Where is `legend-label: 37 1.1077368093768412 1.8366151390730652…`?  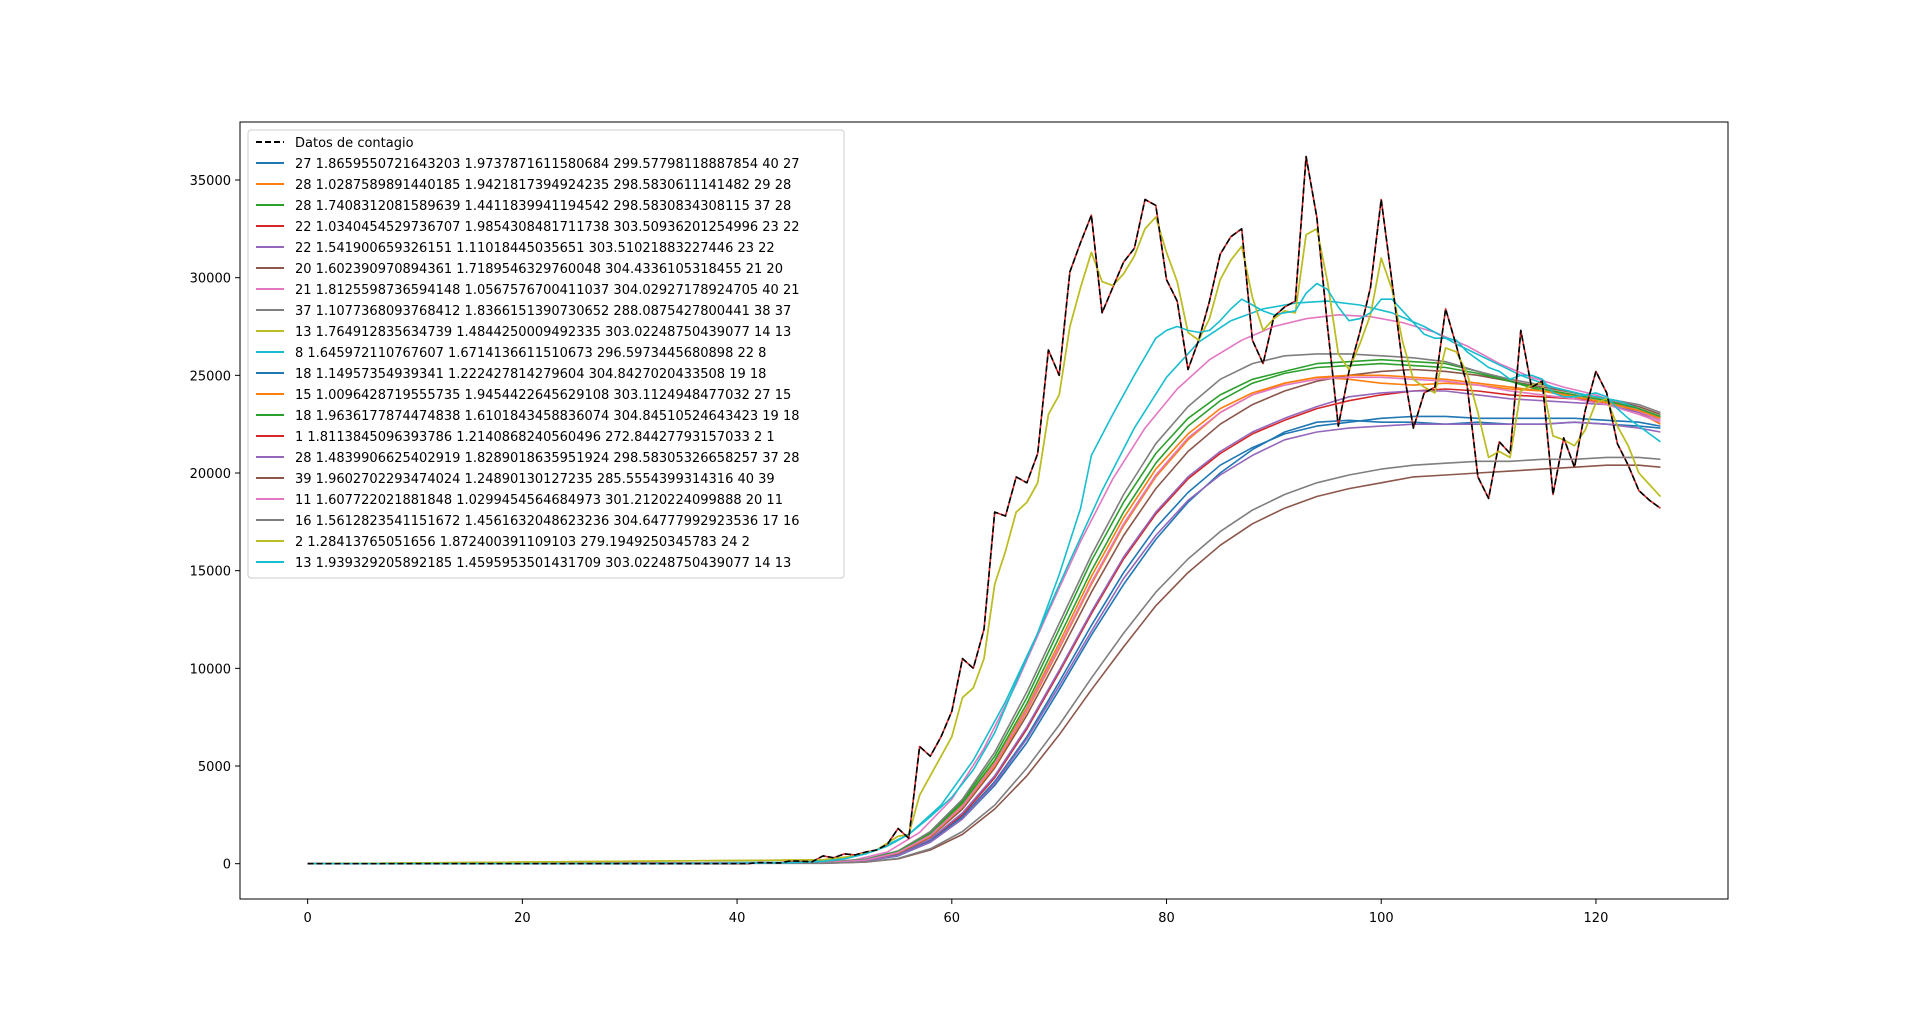
legend-label: 37 1.1077368093768412 1.8366151390730652… is located at coordinates (543, 311).